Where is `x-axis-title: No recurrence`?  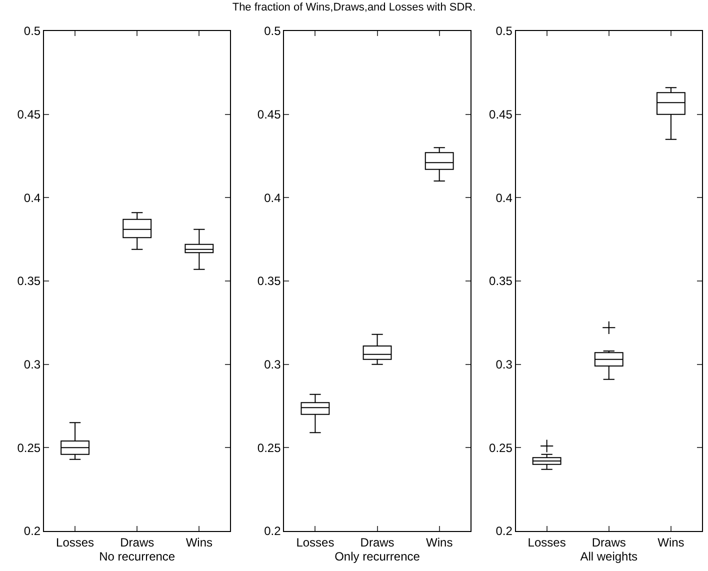
x-axis-title: No recurrence is located at coordinates (137, 556).